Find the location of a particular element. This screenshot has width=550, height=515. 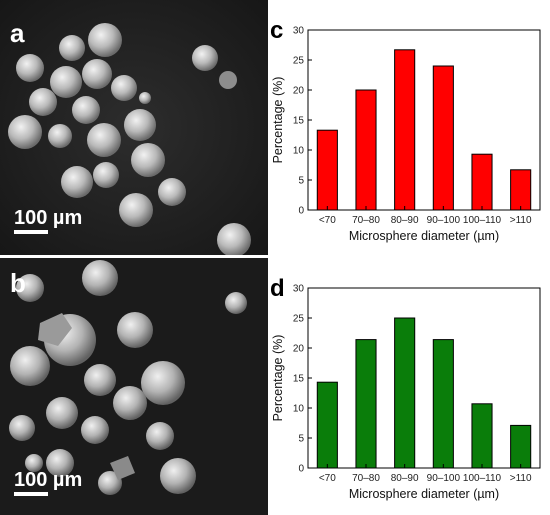

scale-bar-label-b: 100 µm is located at coordinates (48, 480).